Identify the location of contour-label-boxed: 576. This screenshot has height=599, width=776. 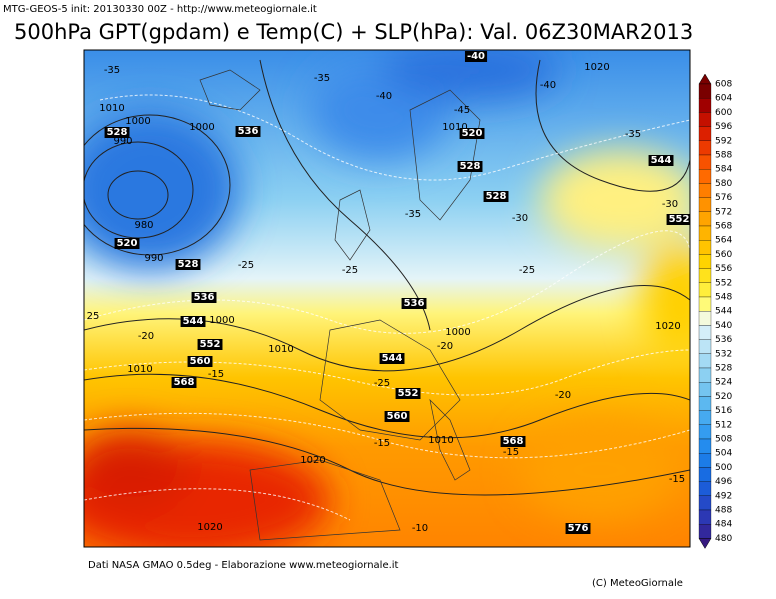
(578, 528).